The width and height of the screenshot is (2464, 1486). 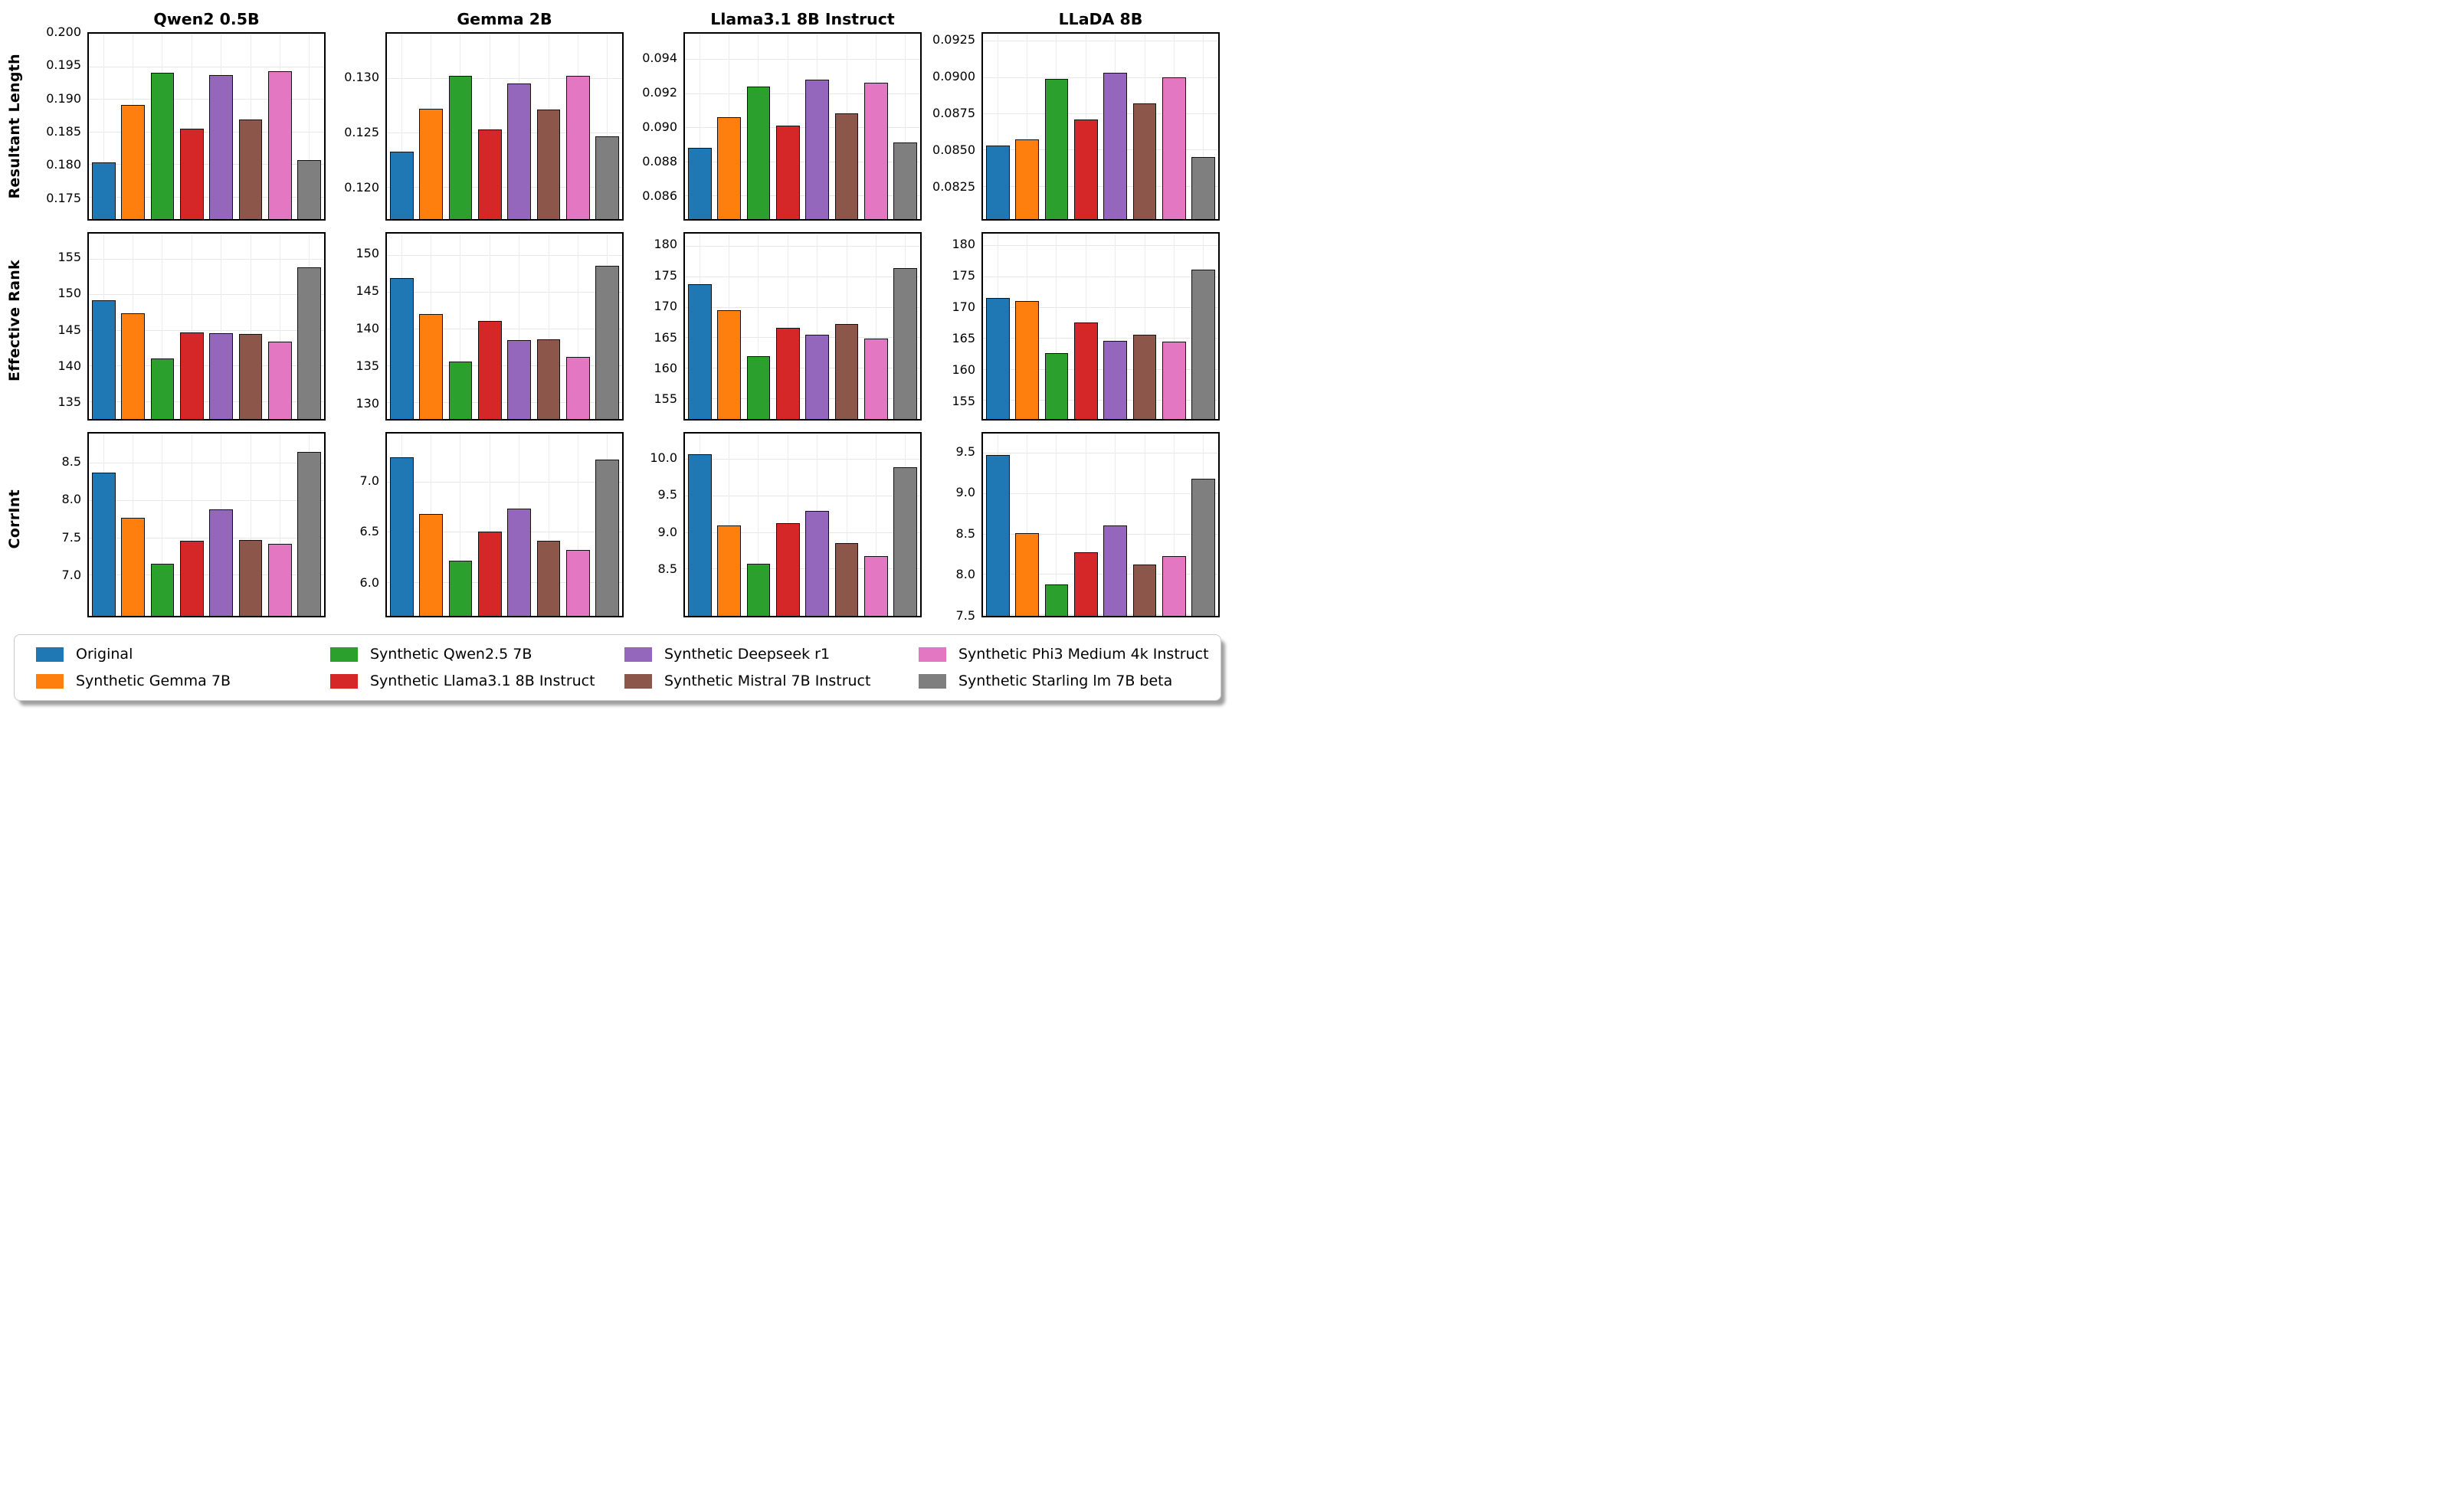 I want to click on plot-wrap: 7.5 8.0 8.5 9.0 9.5, so click(x=1071, y=526).